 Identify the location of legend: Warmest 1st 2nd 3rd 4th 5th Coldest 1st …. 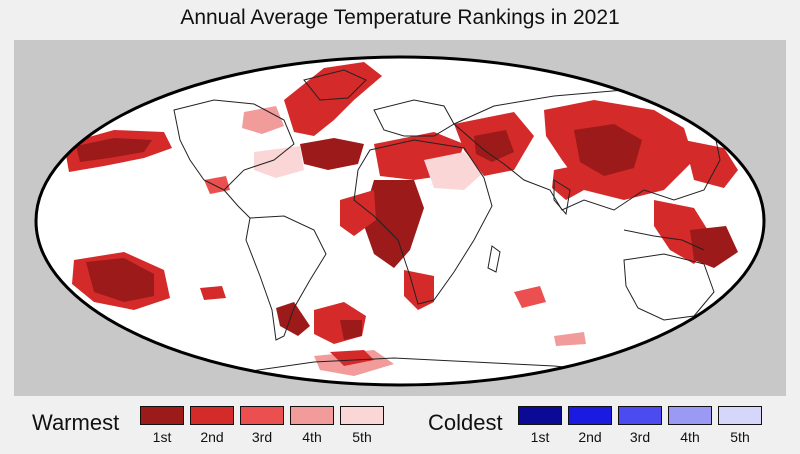
(400, 427).